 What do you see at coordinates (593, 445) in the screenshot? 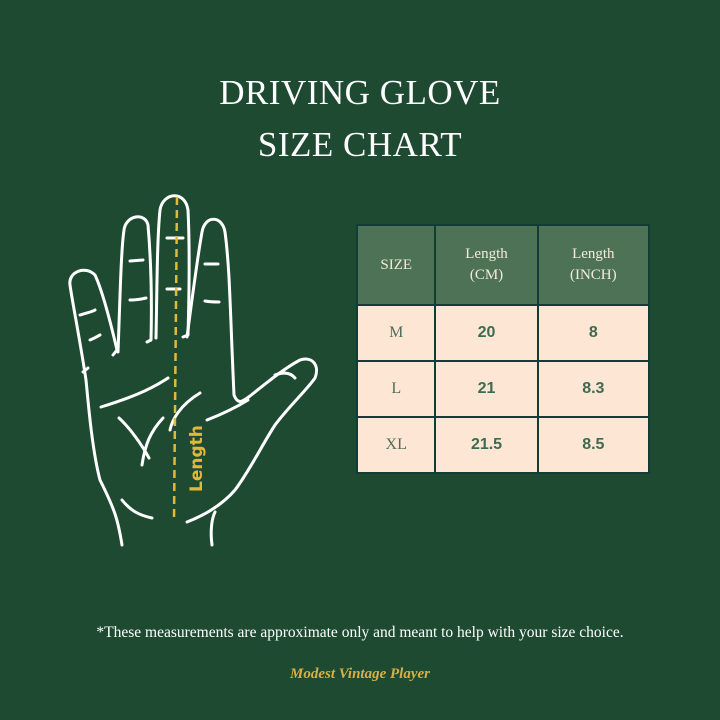
I see `inch-cell: 8.5` at bounding box center [593, 445].